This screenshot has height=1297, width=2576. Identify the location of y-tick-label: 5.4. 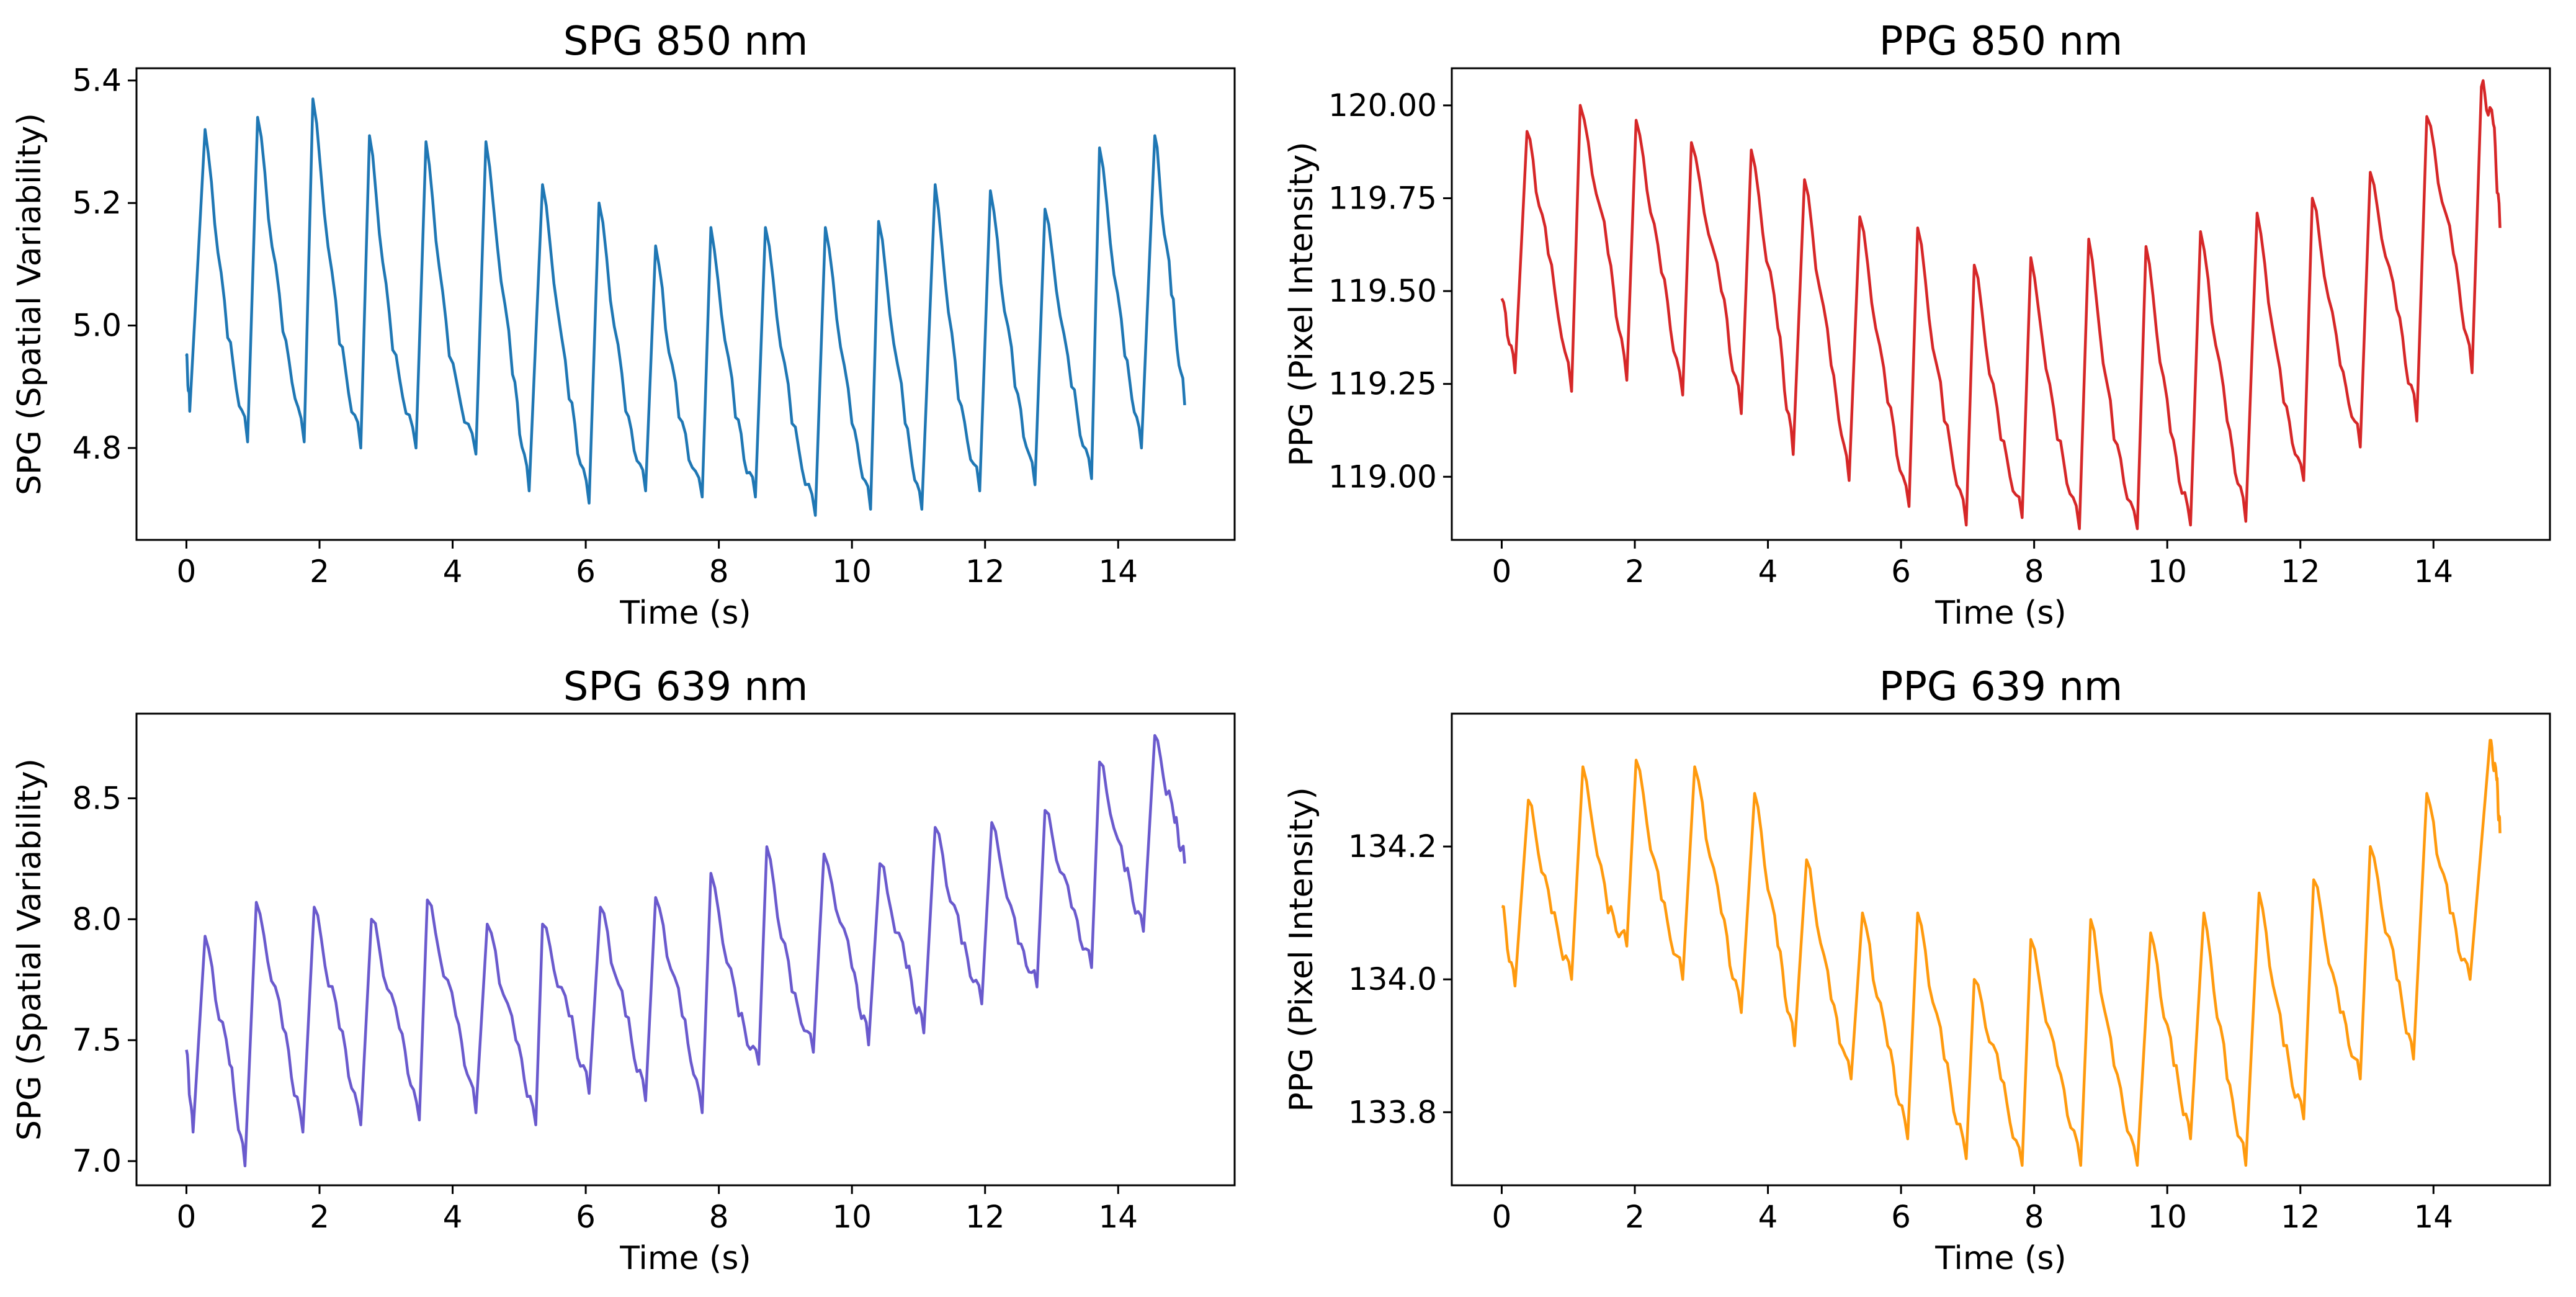
(97, 81).